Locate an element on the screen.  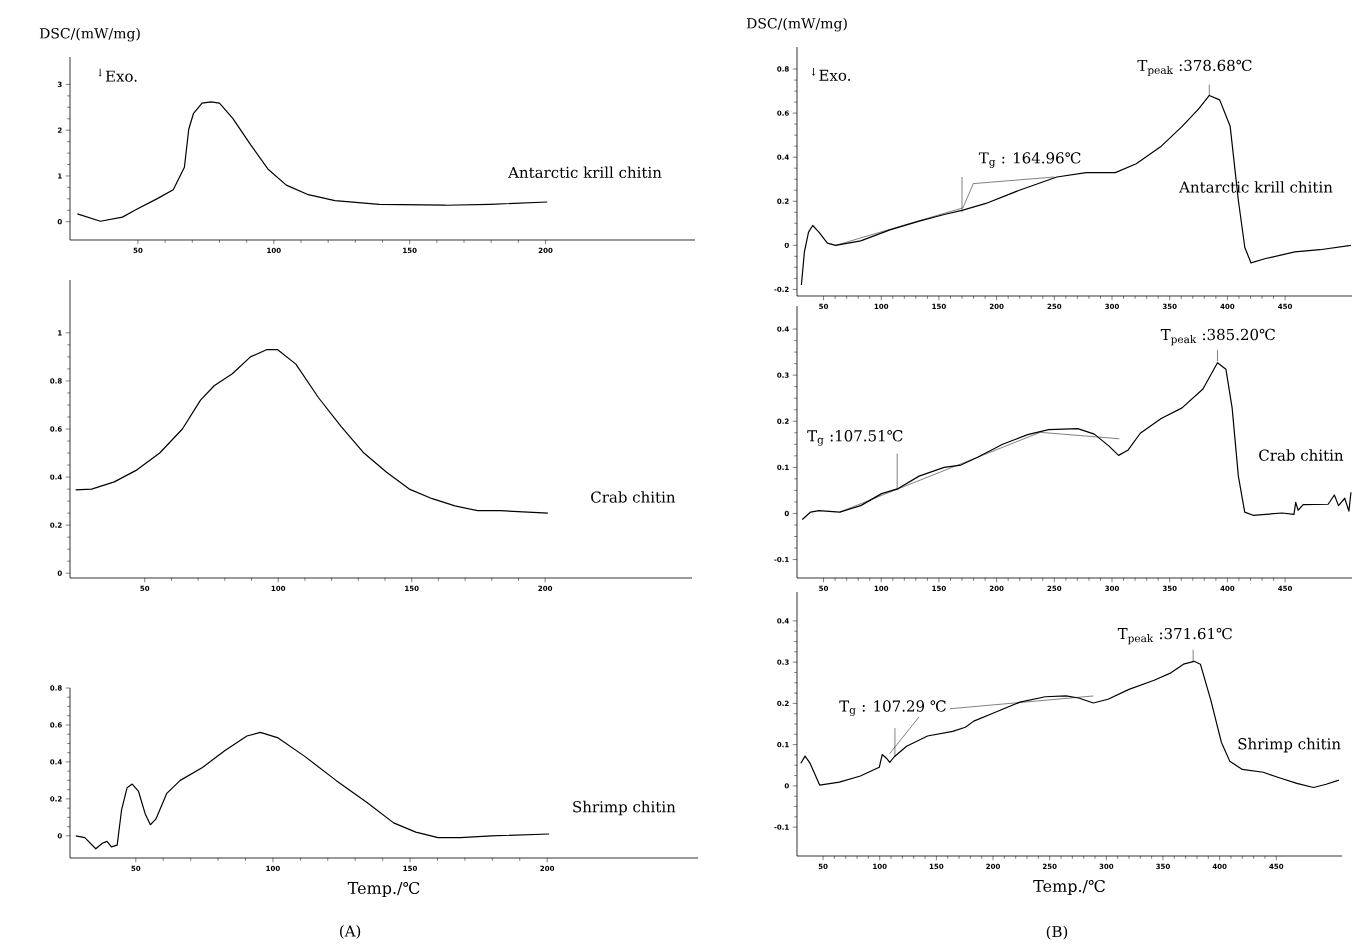
series-label: Shrimp chitin is located at coordinates (1289, 745).